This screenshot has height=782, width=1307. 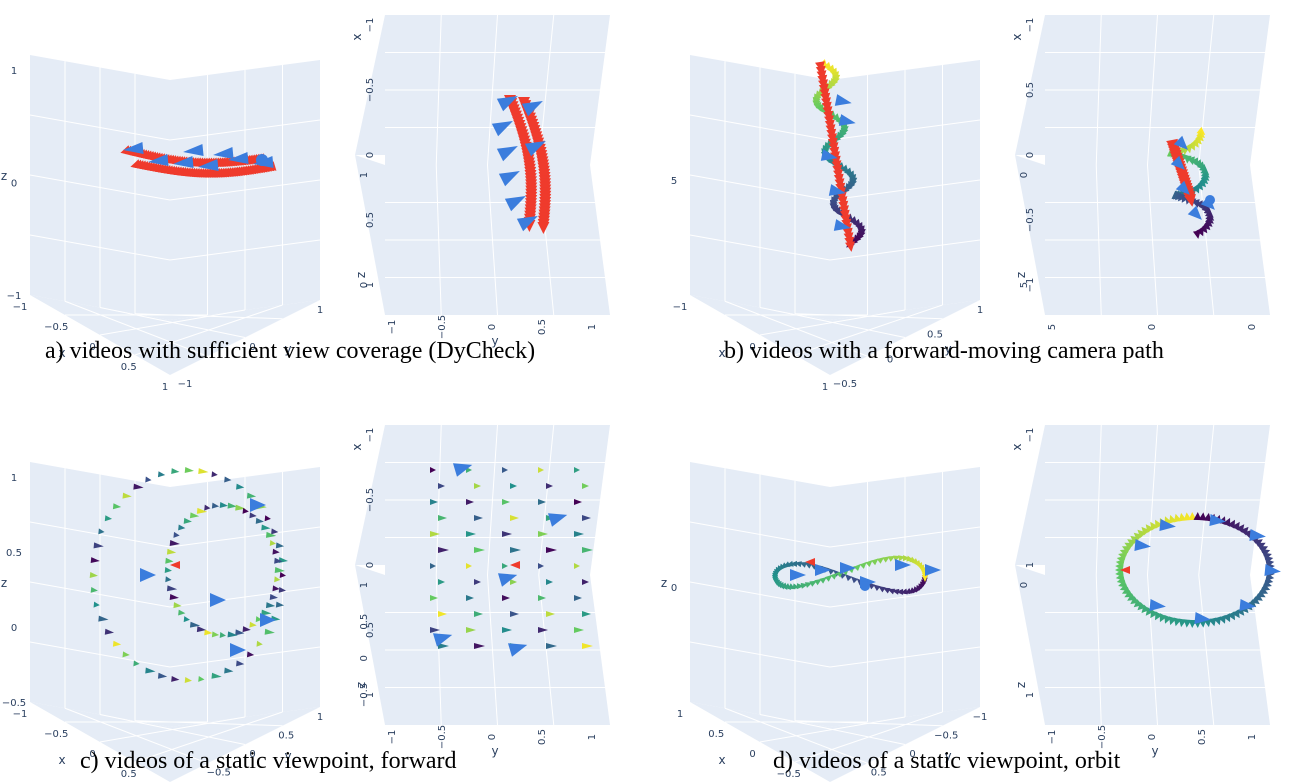 I want to click on x-axis-label: x, so click(x=61, y=760).